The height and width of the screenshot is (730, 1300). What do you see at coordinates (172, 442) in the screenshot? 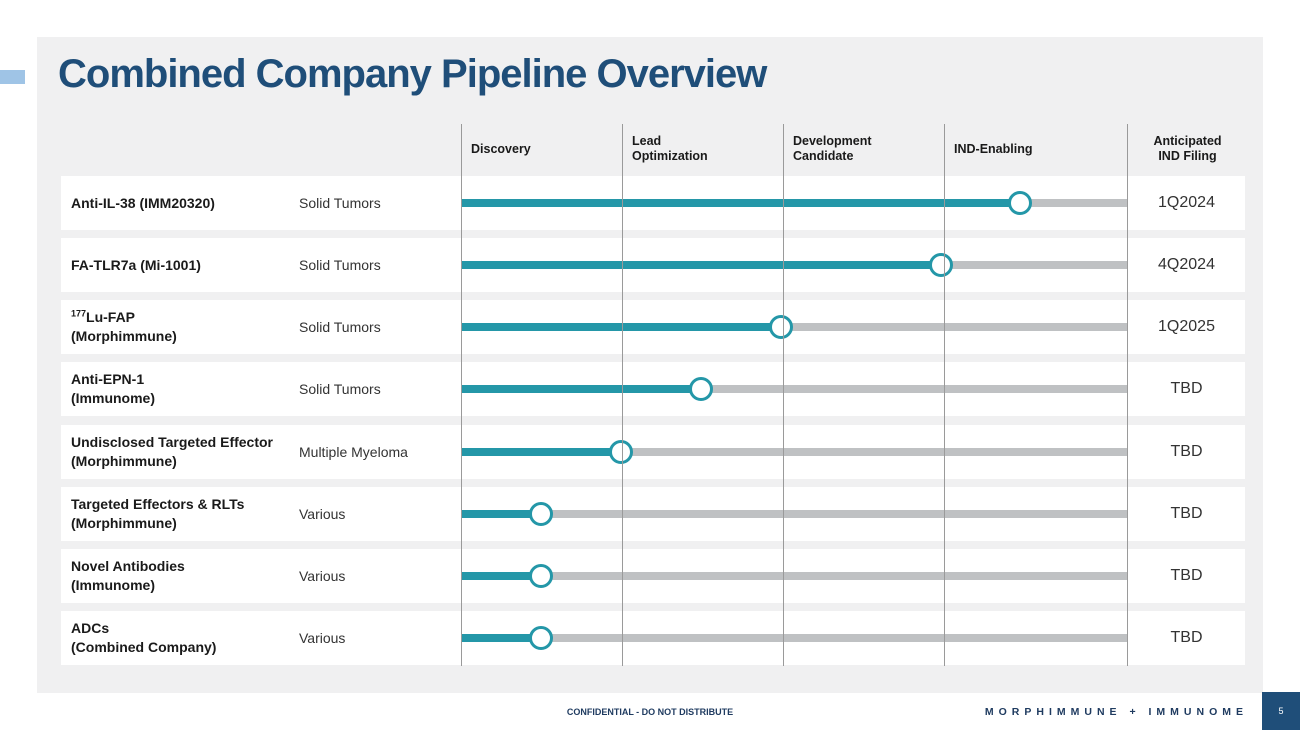
I see `program-name-text: Undisclosed Targeted Effector` at bounding box center [172, 442].